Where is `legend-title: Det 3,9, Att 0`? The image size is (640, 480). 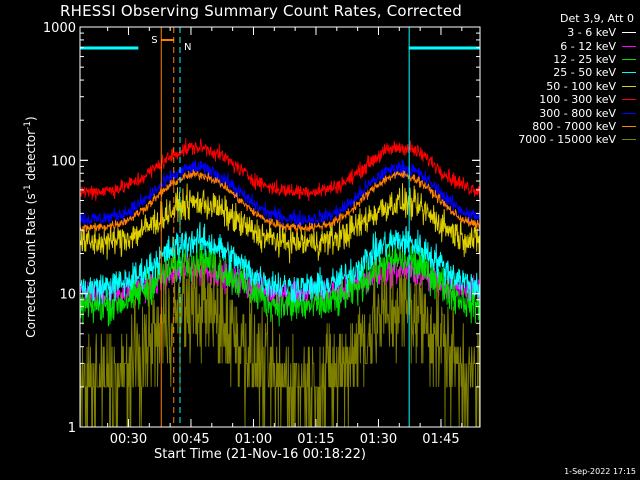
legend-title: Det 3,9, Att 0 is located at coordinates (597, 18).